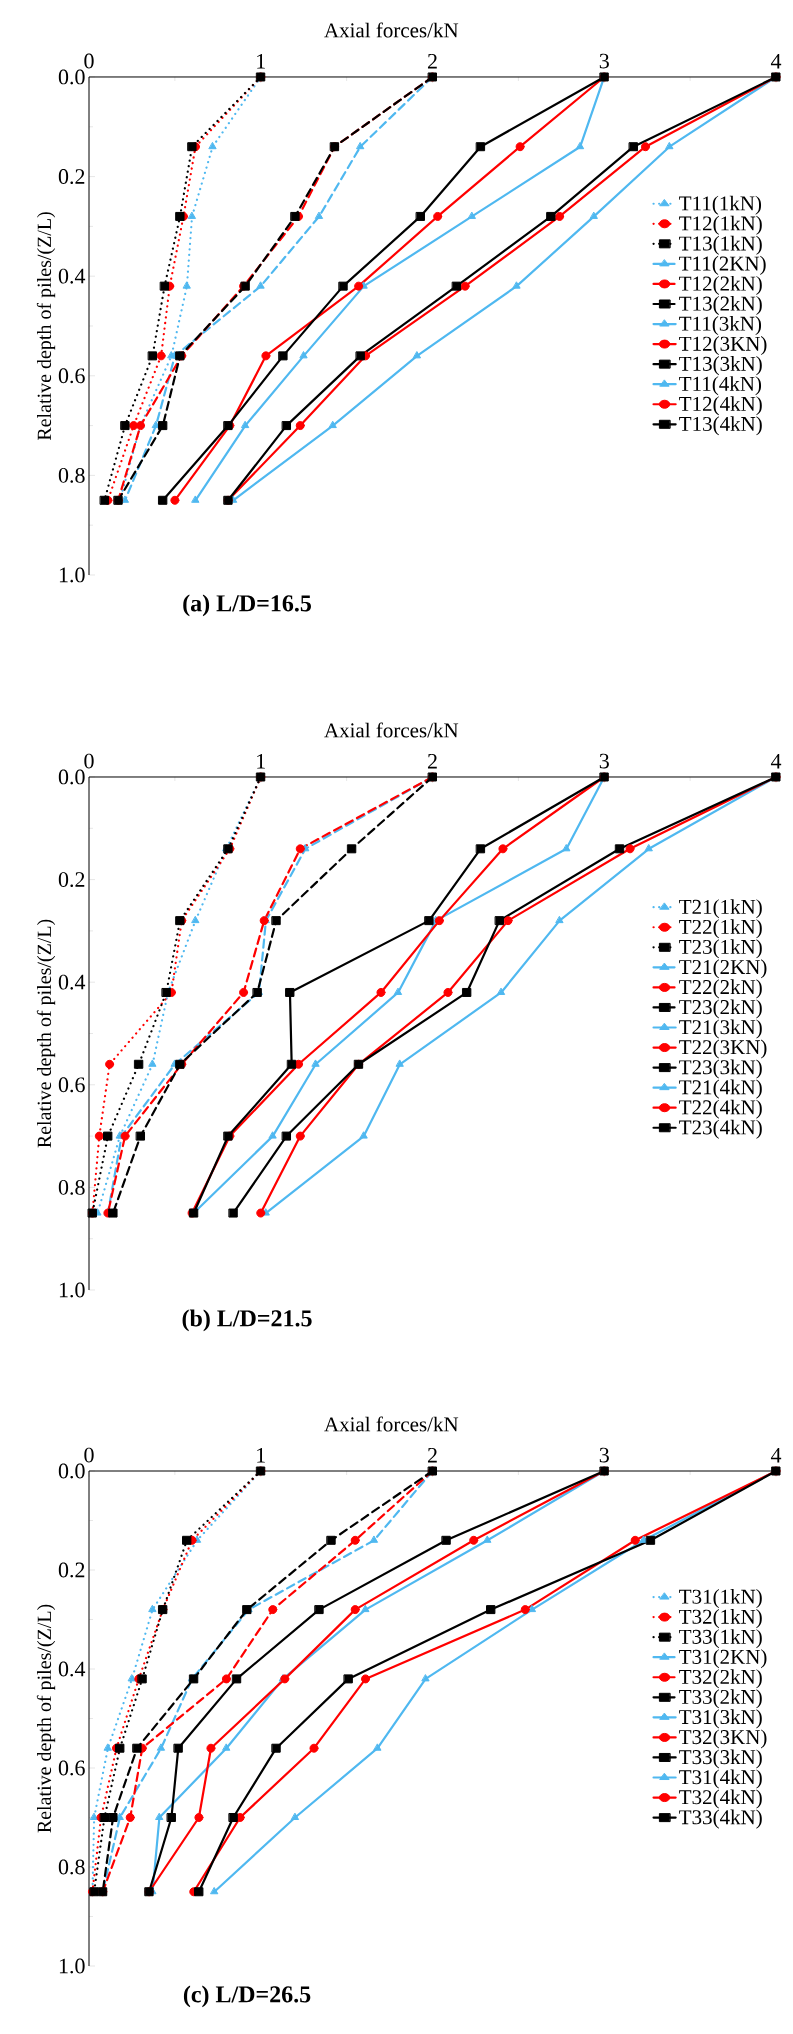  What do you see at coordinates (720, 1699) in the screenshot?
I see `legend-label: T33(2kN)` at bounding box center [720, 1699].